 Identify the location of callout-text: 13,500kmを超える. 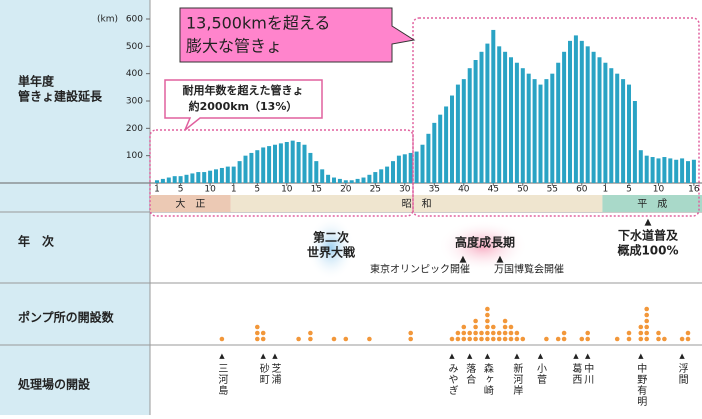
(258, 23).